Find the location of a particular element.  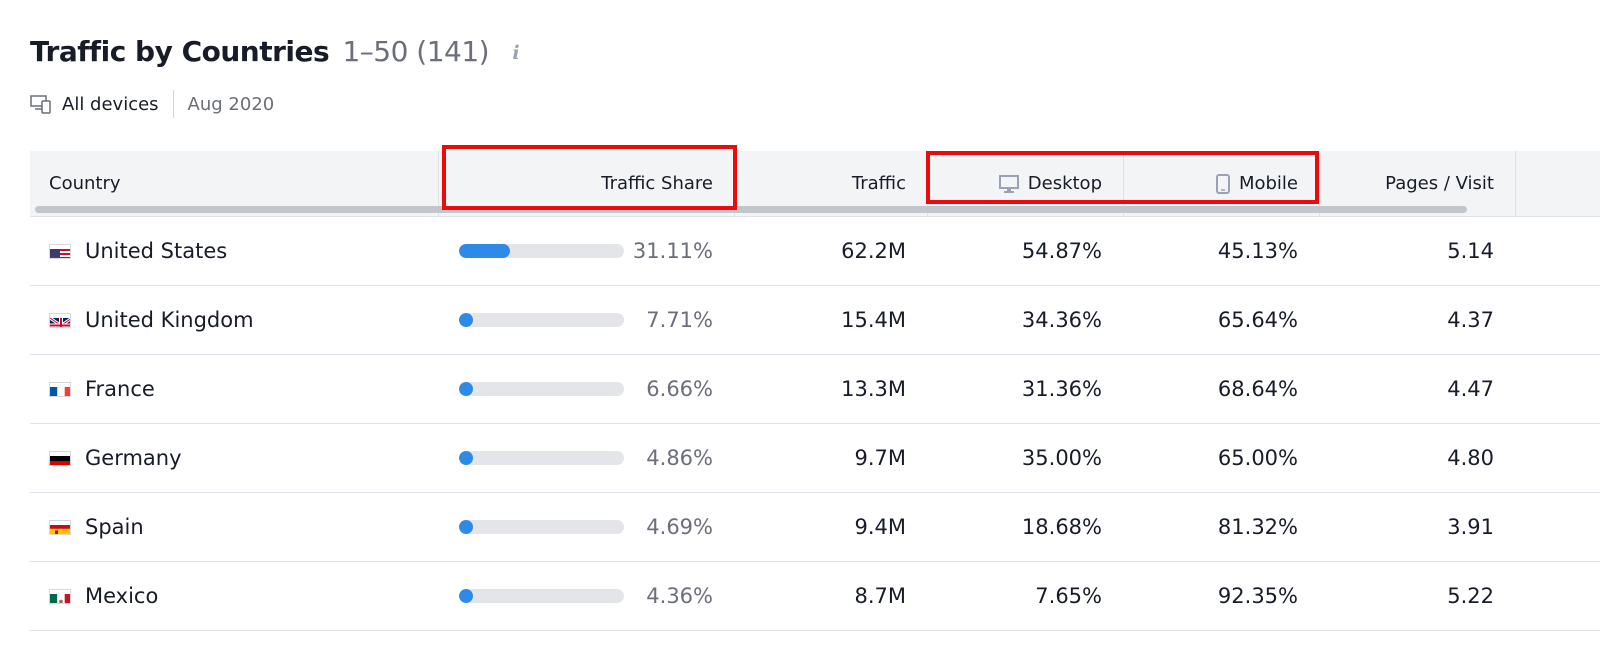

traffic-share-cell: 7.71% is located at coordinates (587, 320).